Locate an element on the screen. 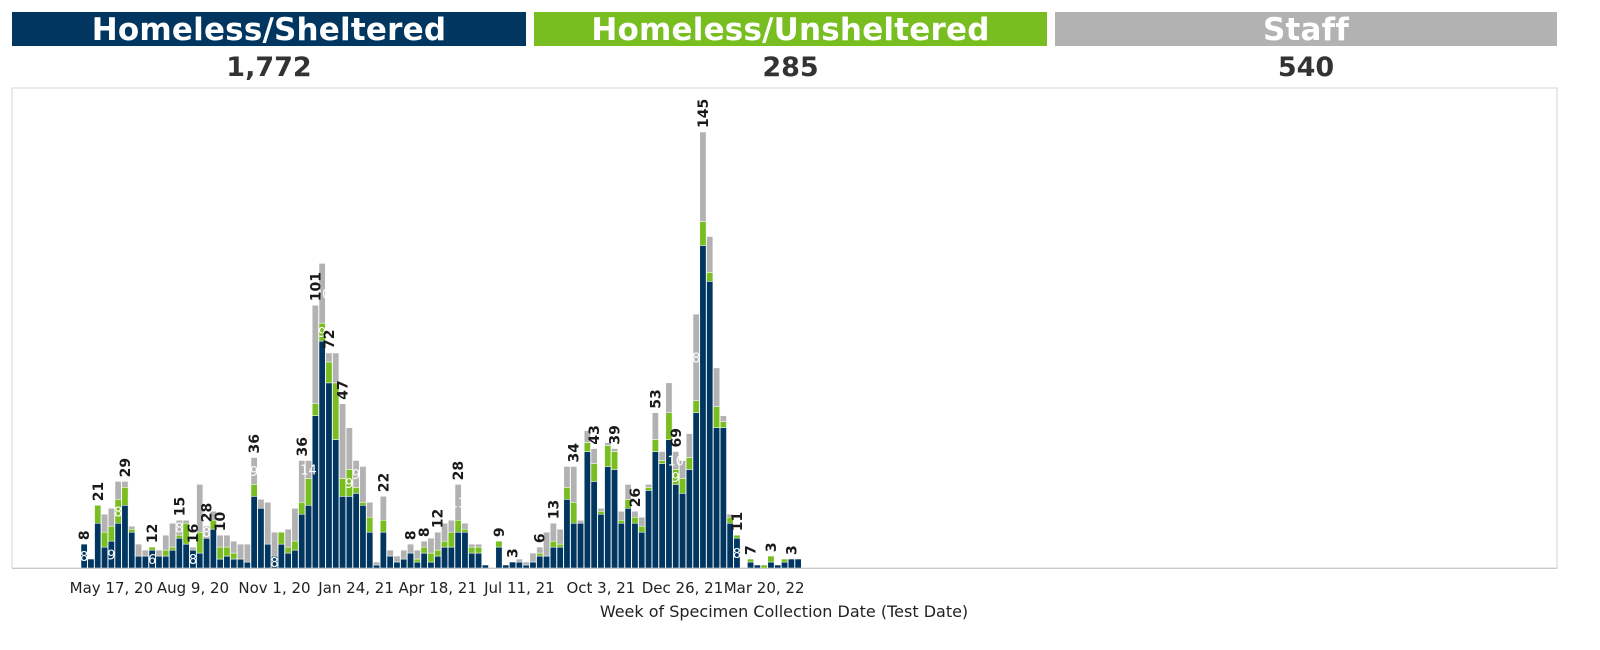  banner-sheltered: Homeless/Sheltered is located at coordinates (269, 30).